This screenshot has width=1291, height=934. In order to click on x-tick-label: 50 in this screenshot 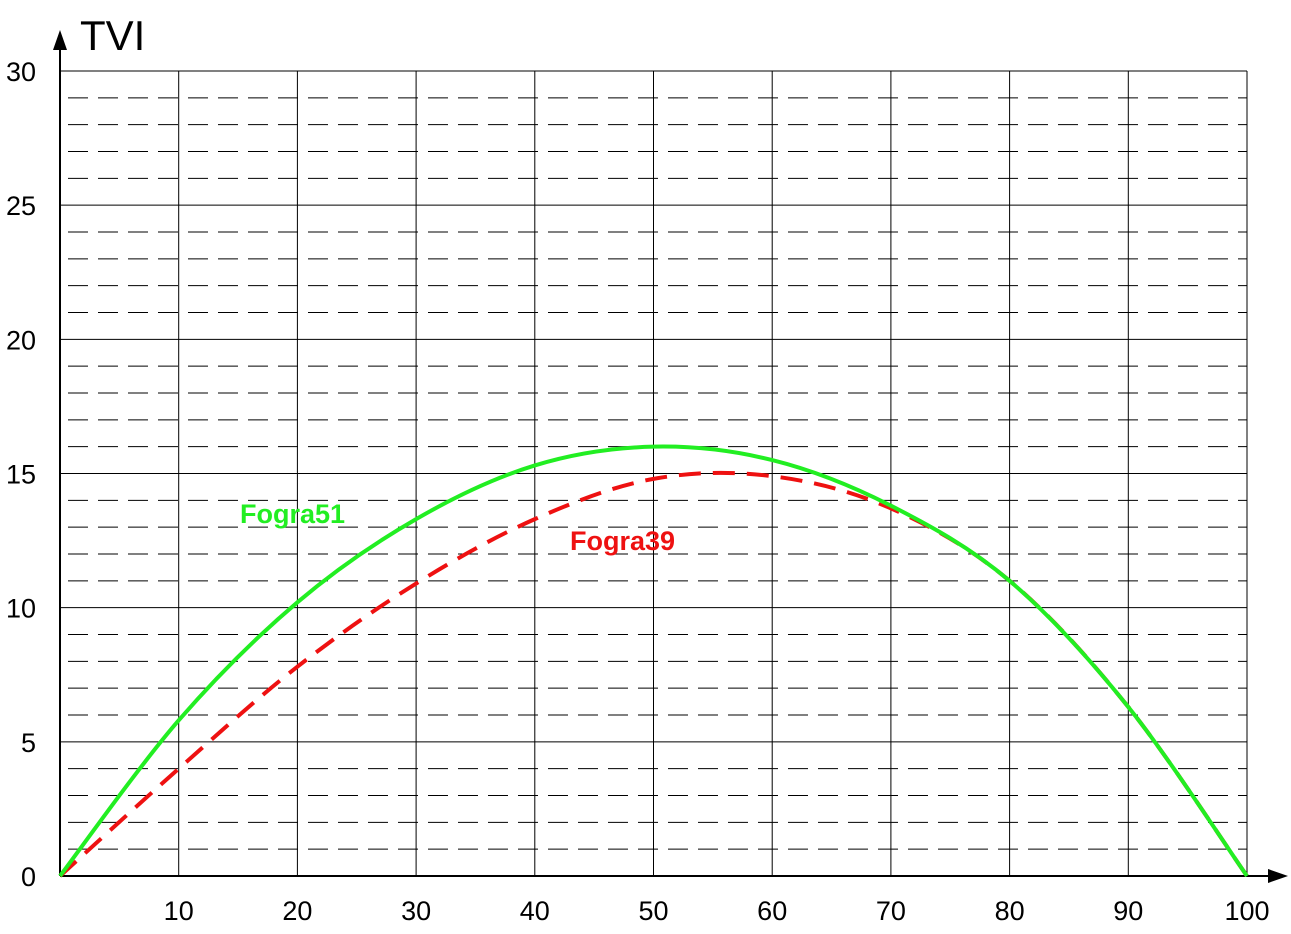, I will do `click(653, 911)`.